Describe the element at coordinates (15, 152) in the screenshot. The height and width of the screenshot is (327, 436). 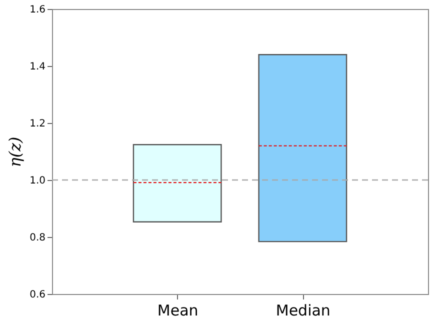
I see `y-axis-title: η(z)` at that location.